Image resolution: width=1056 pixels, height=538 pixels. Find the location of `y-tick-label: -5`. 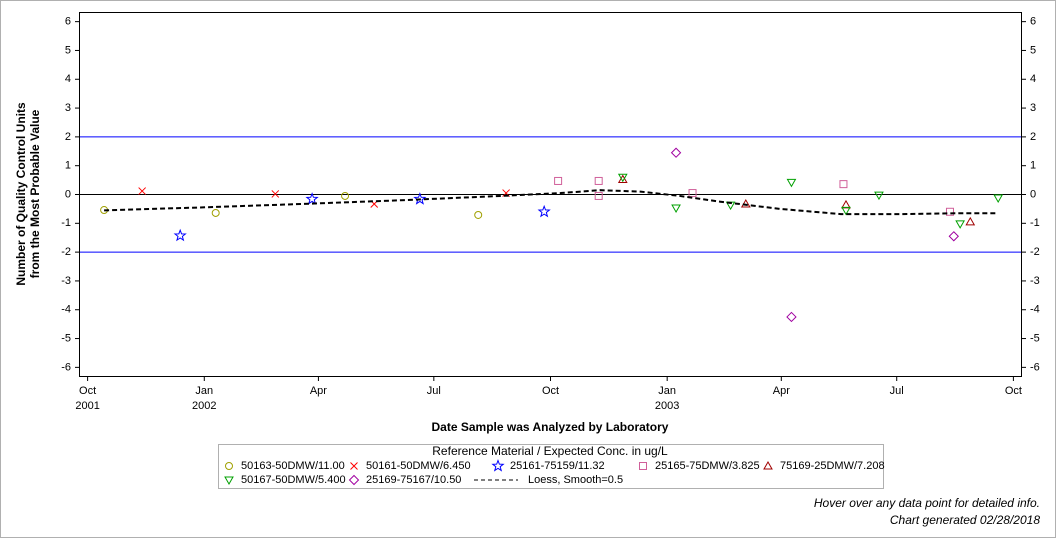

y-tick-label: -5 is located at coordinates (66, 338).